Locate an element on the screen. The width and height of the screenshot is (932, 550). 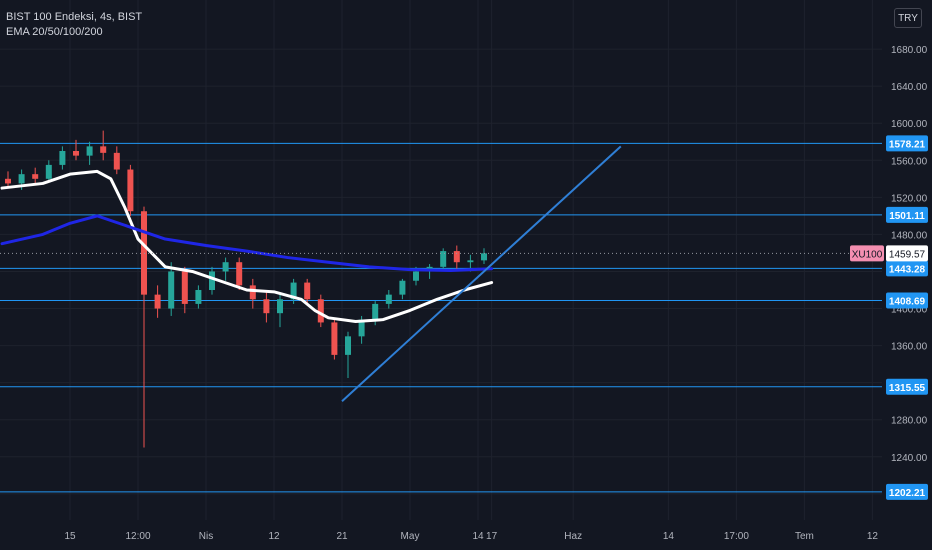
level-price-tag-label: 1501.11 is located at coordinates (907, 216).